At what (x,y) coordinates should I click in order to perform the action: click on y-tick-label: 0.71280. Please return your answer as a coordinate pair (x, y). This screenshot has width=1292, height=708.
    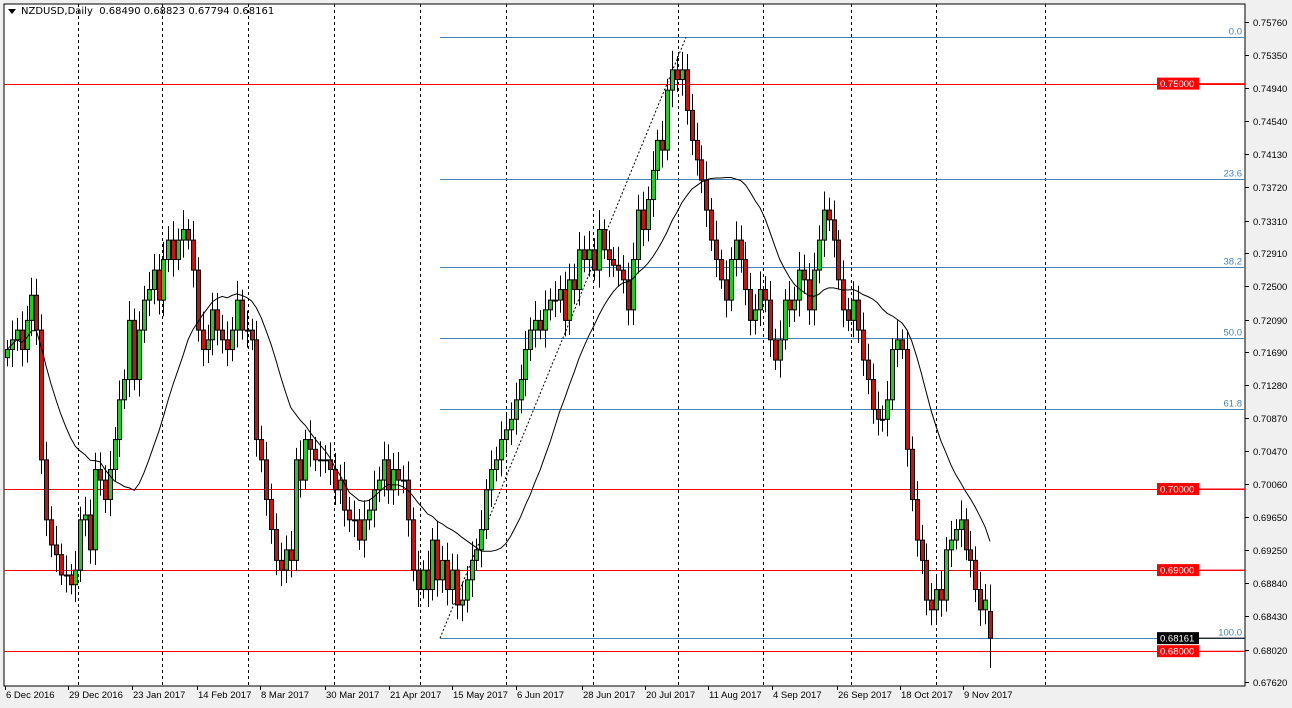
    Looking at the image, I should click on (1270, 386).